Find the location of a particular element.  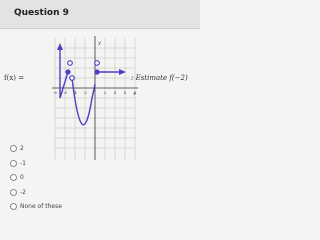

y-axis-label: y is located at coordinates (99, 43).